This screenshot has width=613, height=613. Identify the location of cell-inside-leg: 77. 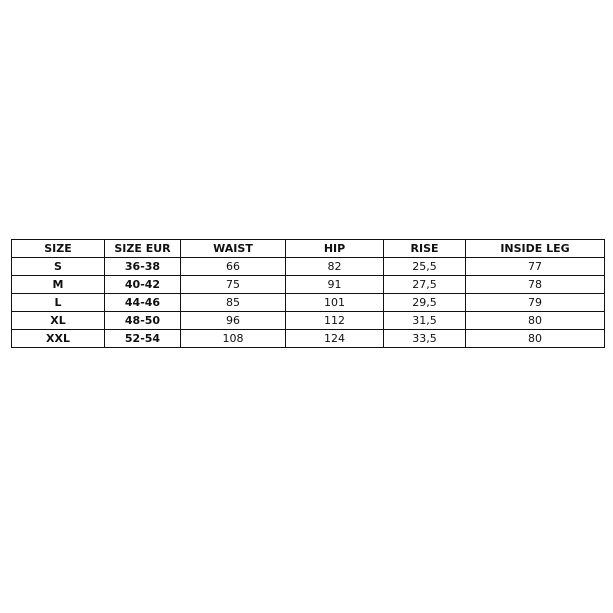
(535, 266).